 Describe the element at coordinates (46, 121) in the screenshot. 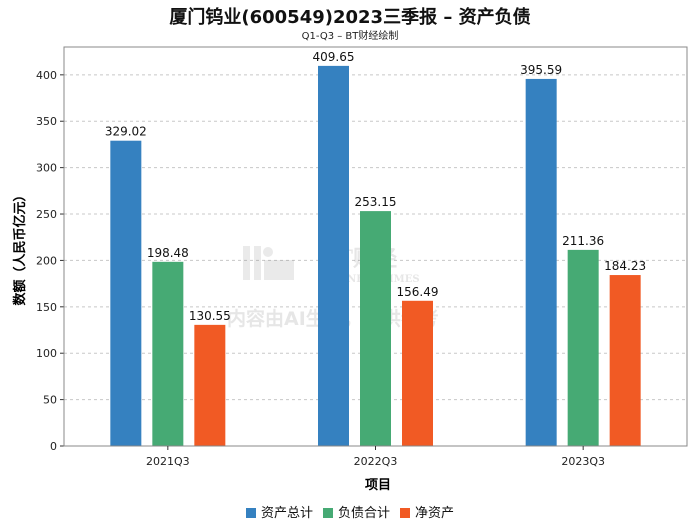

I see `y-tick-label: 350` at that location.